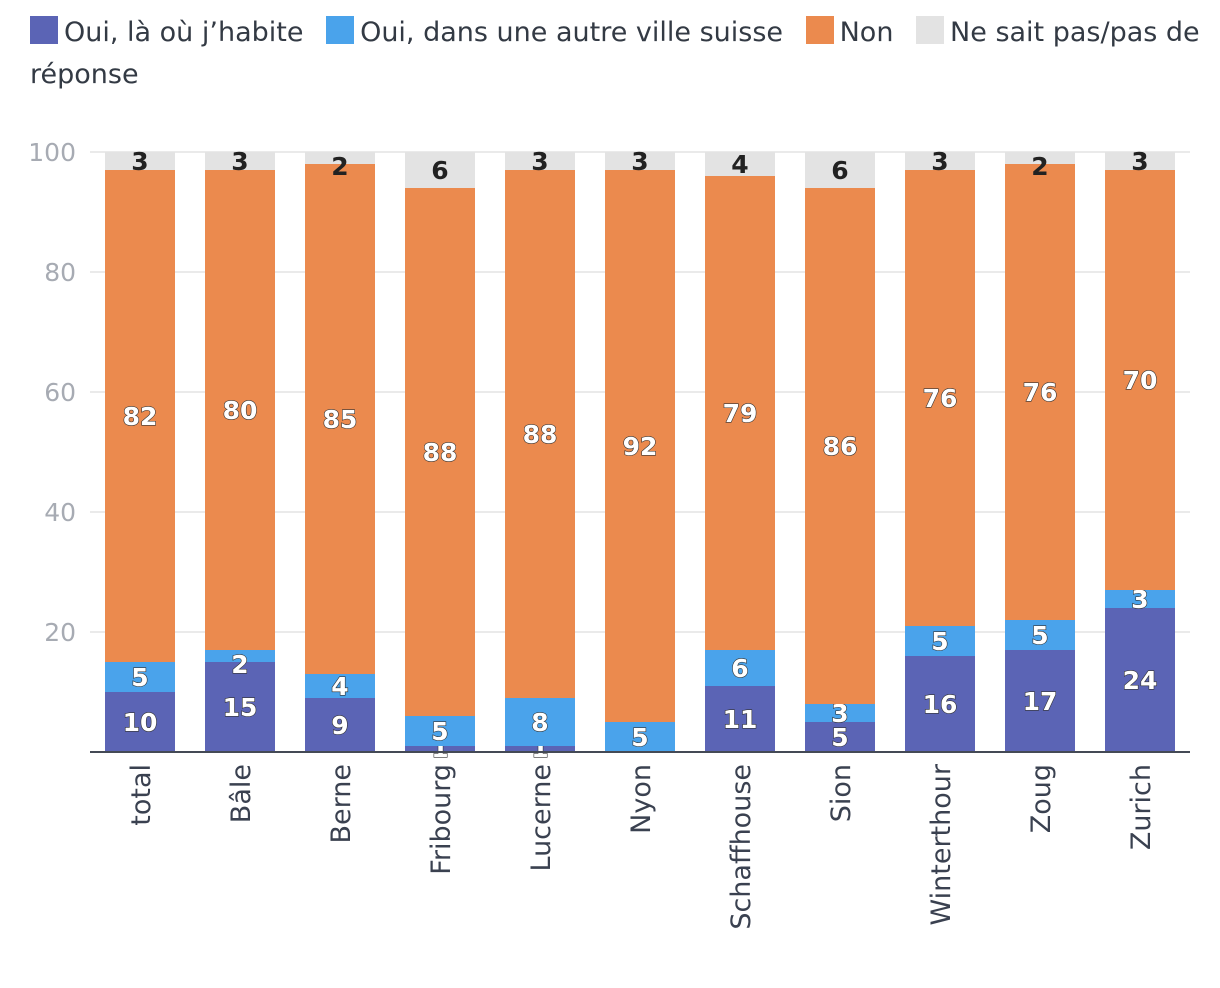 This screenshot has width=1220, height=988. What do you see at coordinates (640, 446) in the screenshot?
I see `data-label: 92` at bounding box center [640, 446].